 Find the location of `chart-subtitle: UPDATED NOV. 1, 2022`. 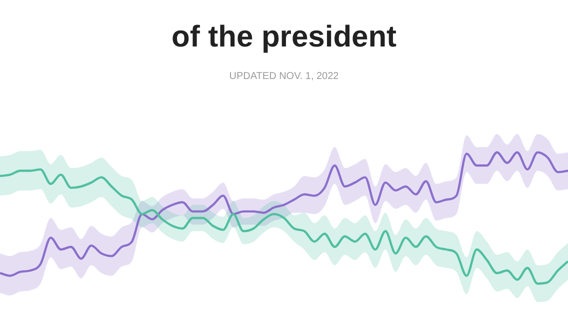

chart-subtitle: UPDATED NOV. 1, 2022 is located at coordinates (284, 76).